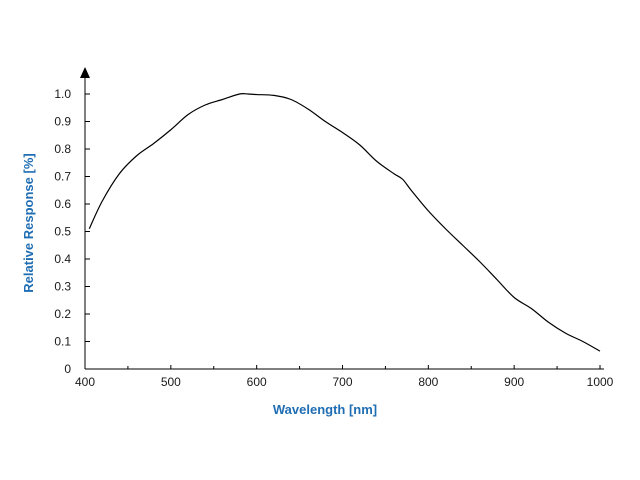 Image resolution: width=640 pixels, height=480 pixels. What do you see at coordinates (72, 231) in the screenshot?
I see `y-ticks: 0 0.1 0.2 0.3 0.4 0.5 0.6 0.7 0.8 0.9 1.0` at bounding box center [72, 231].